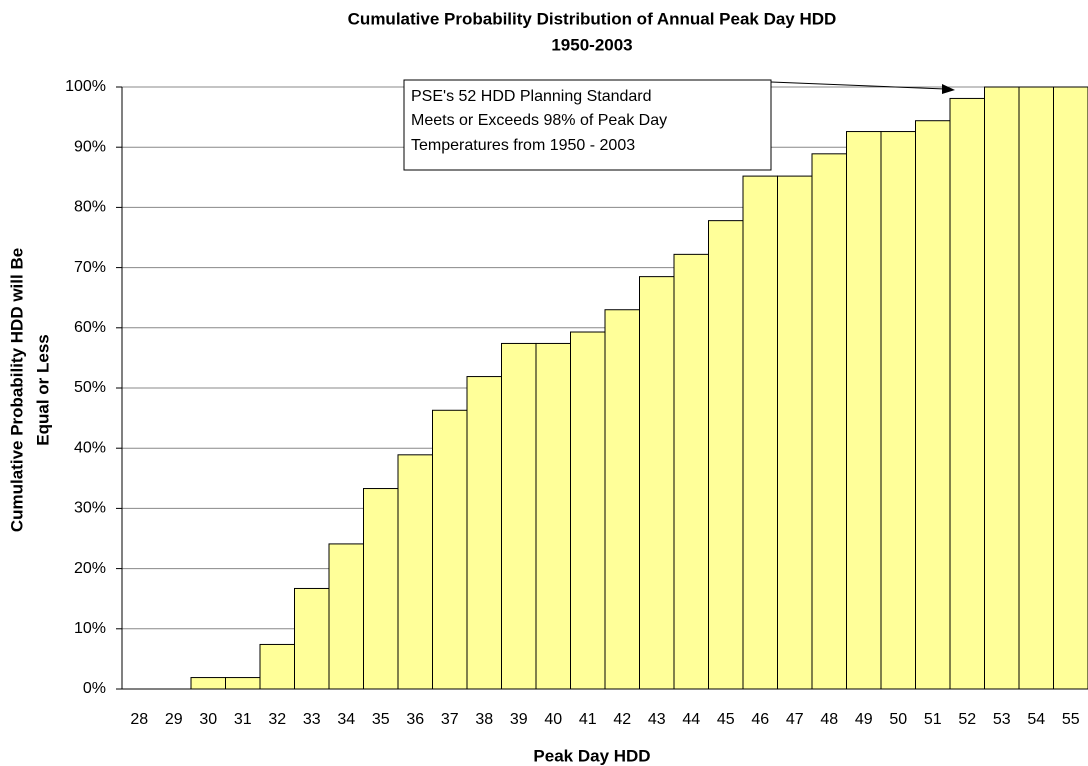 This screenshot has width=1088, height=766. Describe the element at coordinates (415, 719) in the screenshot. I see `x-tick-label: 36` at that location.